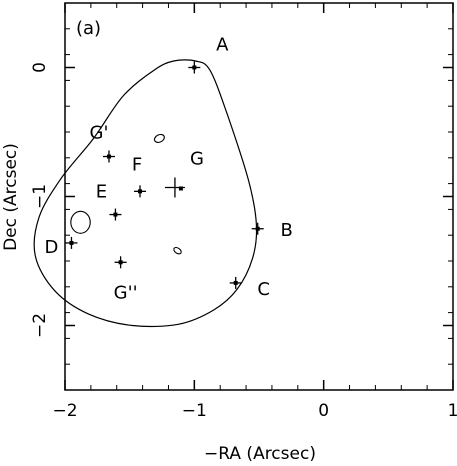 The image size is (457, 466). I want to click on y-tick-label: 0, so click(40, 67).